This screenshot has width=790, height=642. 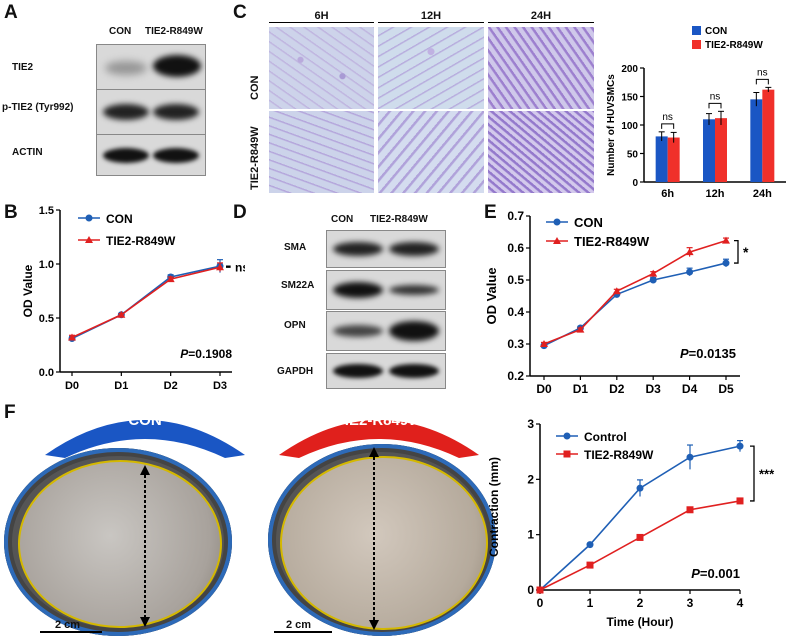 I want to click on y-tick-label: 0.7, so click(x=515, y=216).